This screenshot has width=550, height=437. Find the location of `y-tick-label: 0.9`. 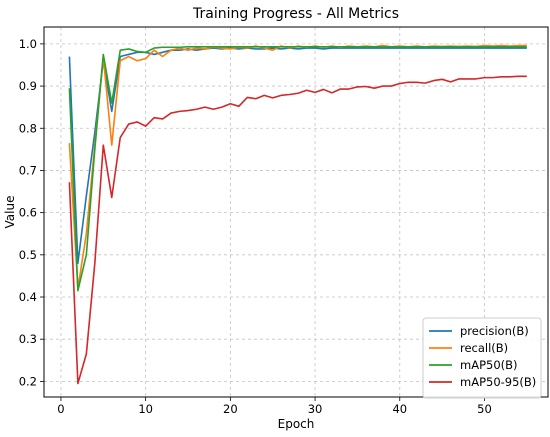

y-tick-label: 0.9 is located at coordinates (28, 86).